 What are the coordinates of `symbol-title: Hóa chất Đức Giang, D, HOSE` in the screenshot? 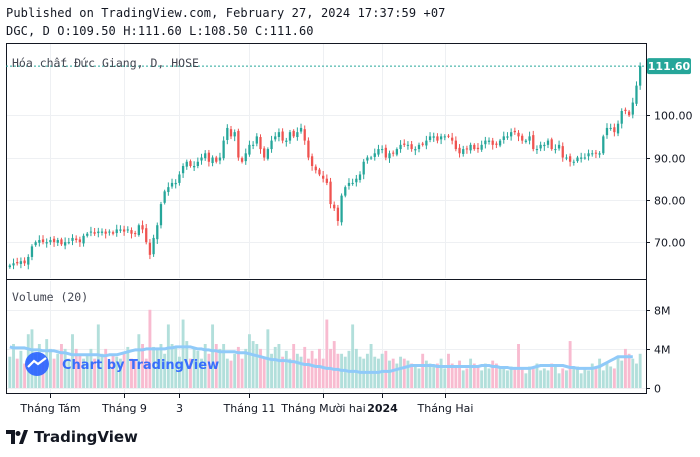 It's located at (105, 63).